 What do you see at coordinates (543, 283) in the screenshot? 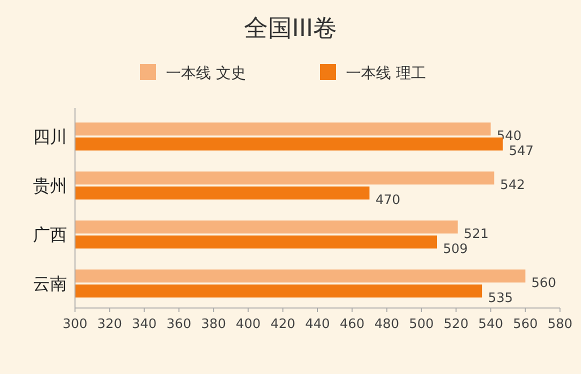
I see `data-label: 560` at bounding box center [543, 283].